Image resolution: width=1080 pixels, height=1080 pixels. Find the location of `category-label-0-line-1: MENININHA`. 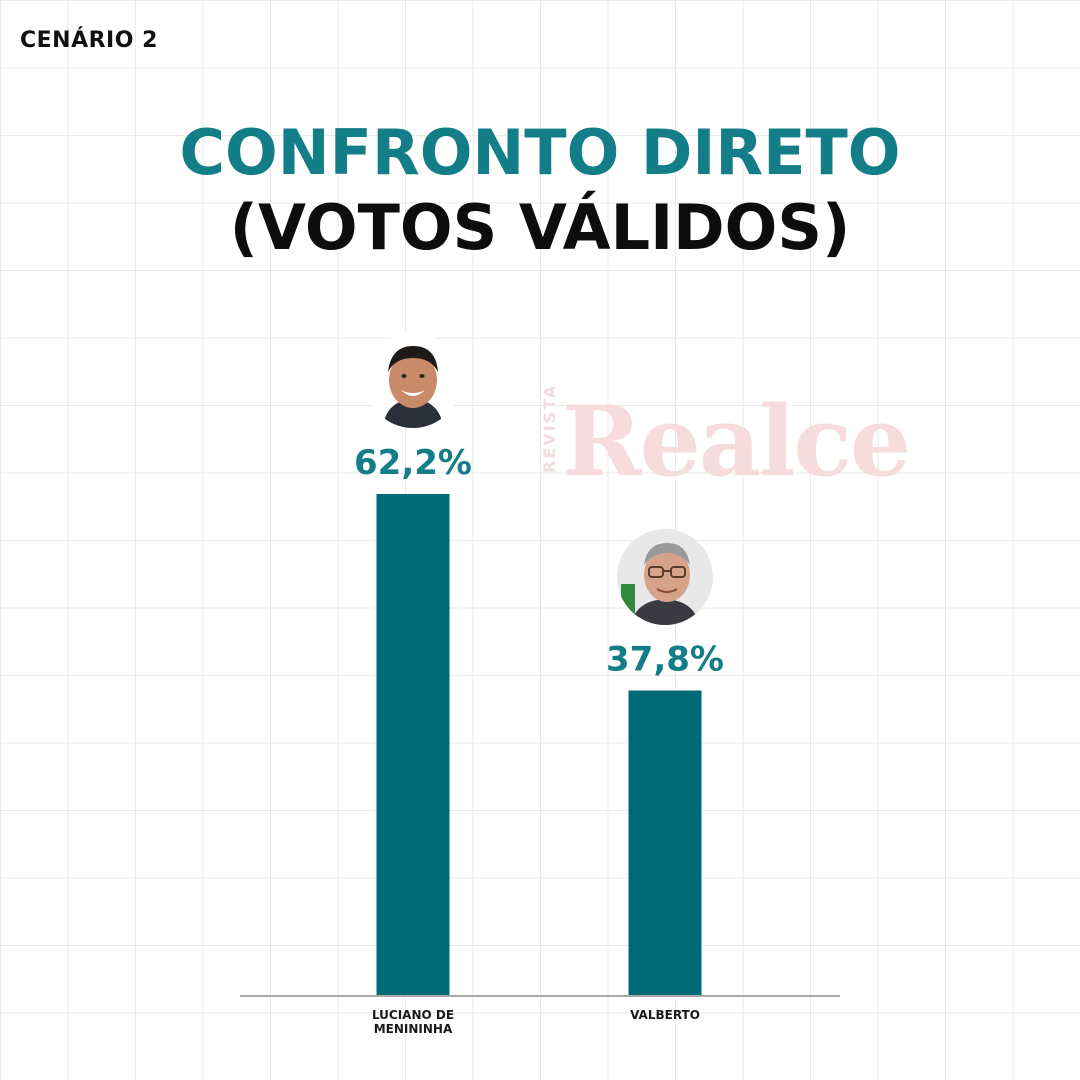

category-label-0-line-1: MENININHA is located at coordinates (413, 1029).